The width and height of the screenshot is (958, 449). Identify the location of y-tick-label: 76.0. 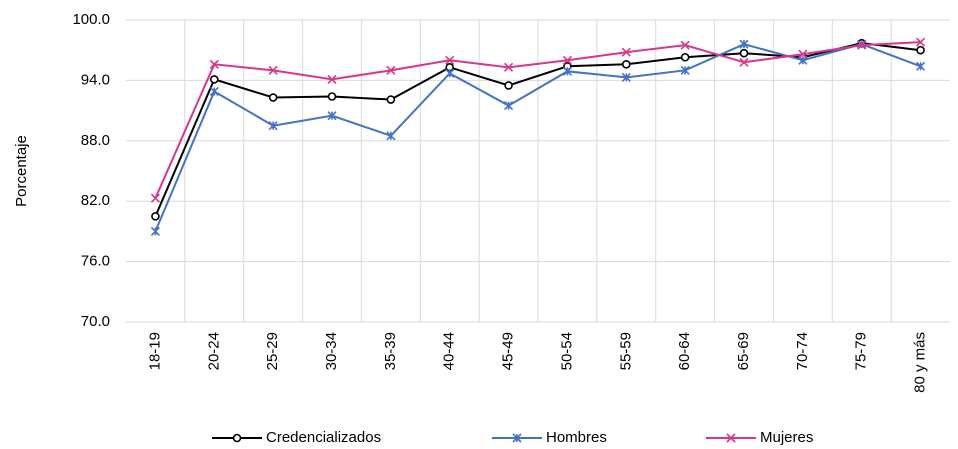
(95, 261).